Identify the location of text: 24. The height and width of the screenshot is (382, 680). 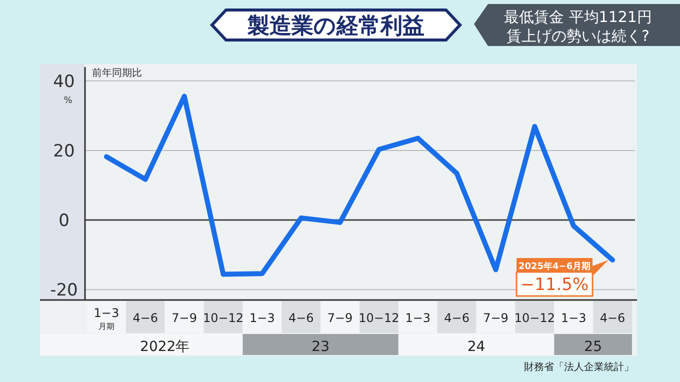
(476, 347).